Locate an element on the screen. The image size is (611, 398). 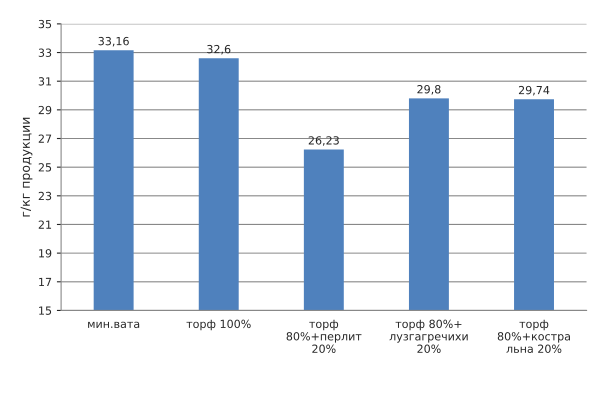
x-tick-label: торф 80%+перлит 20% is located at coordinates (324, 336).